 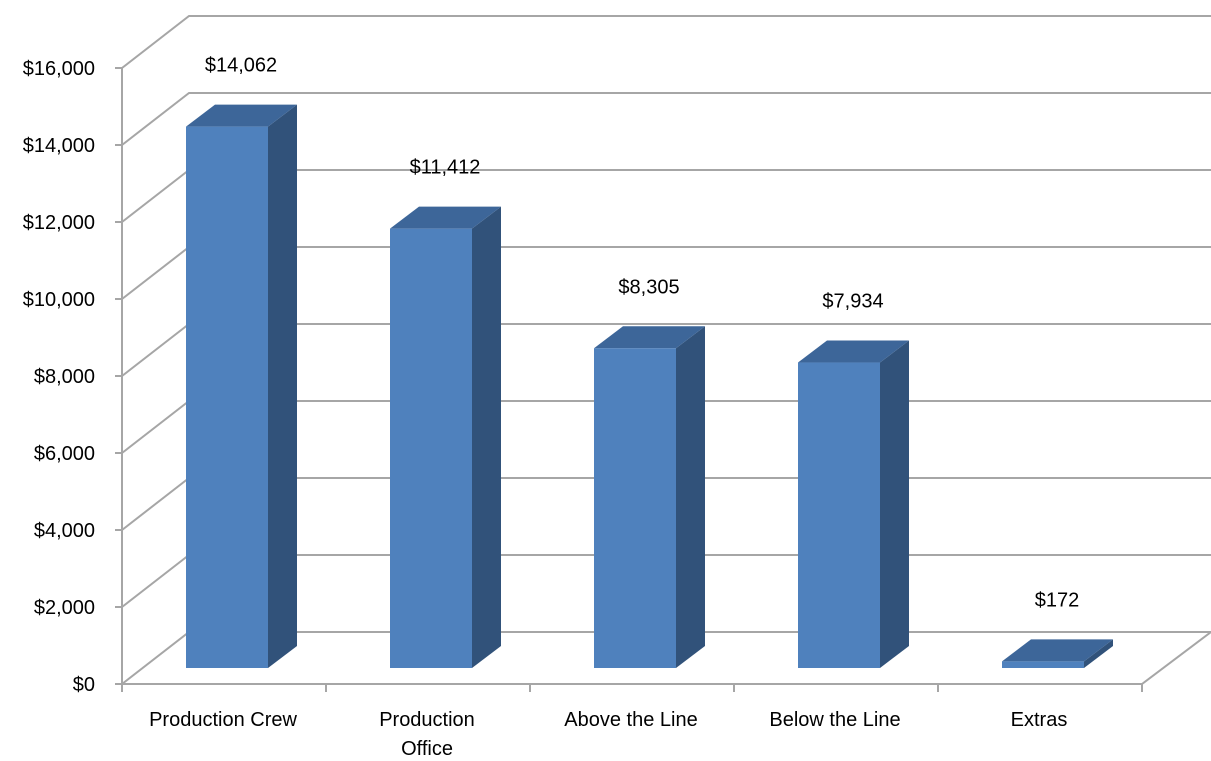 What do you see at coordinates (852, 302) in the screenshot?
I see `data-label: $7,934` at bounding box center [852, 302].